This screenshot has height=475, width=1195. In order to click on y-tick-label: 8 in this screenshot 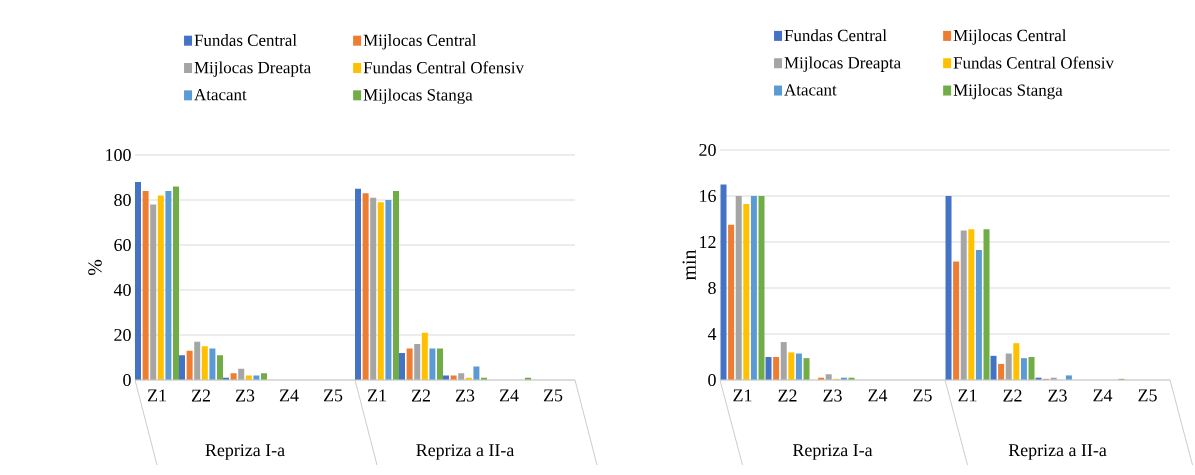, I will do `click(712, 288)`.